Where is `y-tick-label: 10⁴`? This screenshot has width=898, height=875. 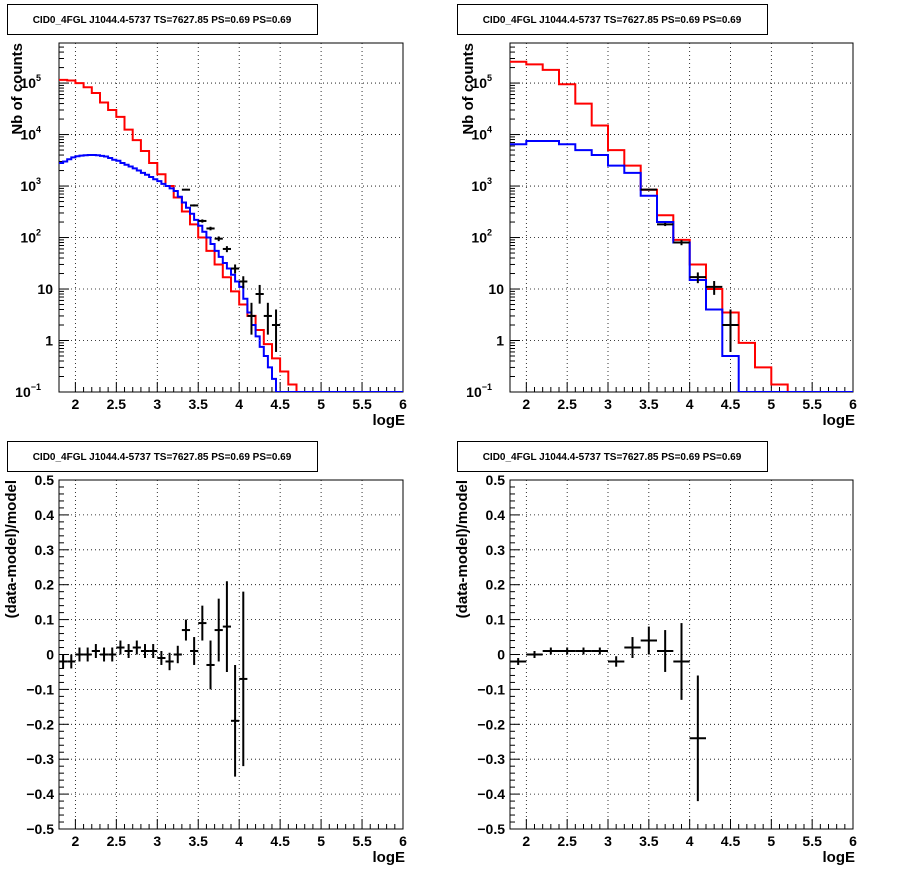 y-tick-label: 10⁴ is located at coordinates (481, 134).